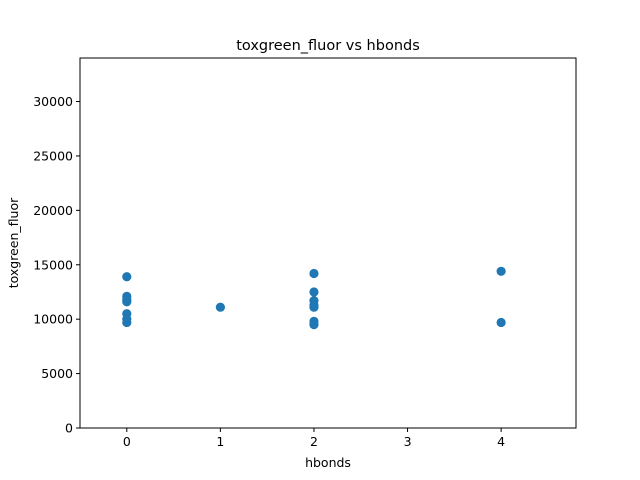  I want to click on y-tick-label: 0, so click(69, 428).